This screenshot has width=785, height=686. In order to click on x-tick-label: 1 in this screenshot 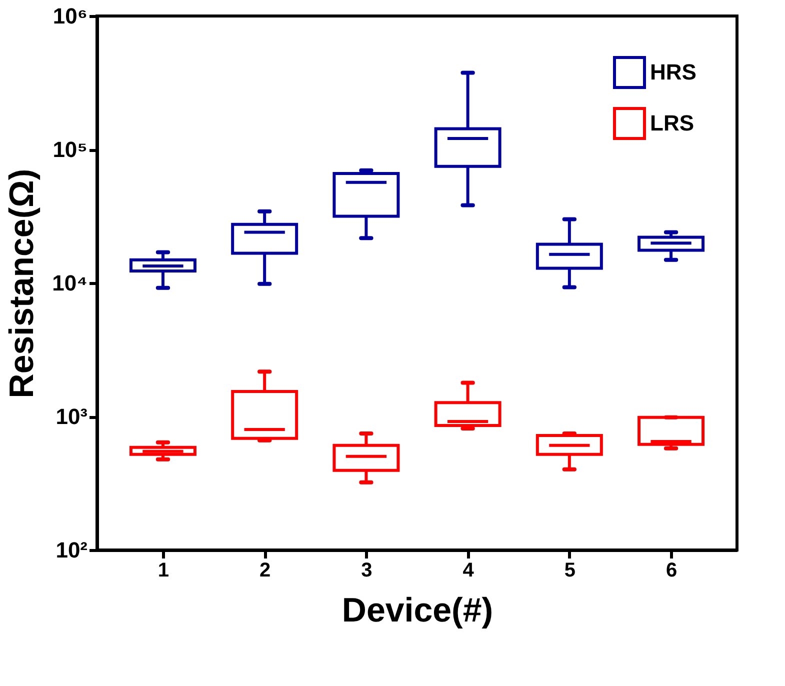, I will do `click(164, 571)`.